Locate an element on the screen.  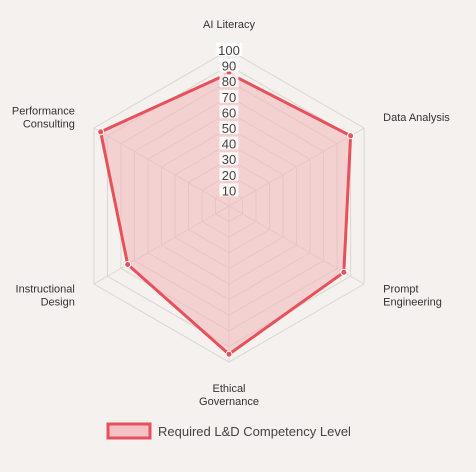
tick-label: 80 is located at coordinates (229, 81).